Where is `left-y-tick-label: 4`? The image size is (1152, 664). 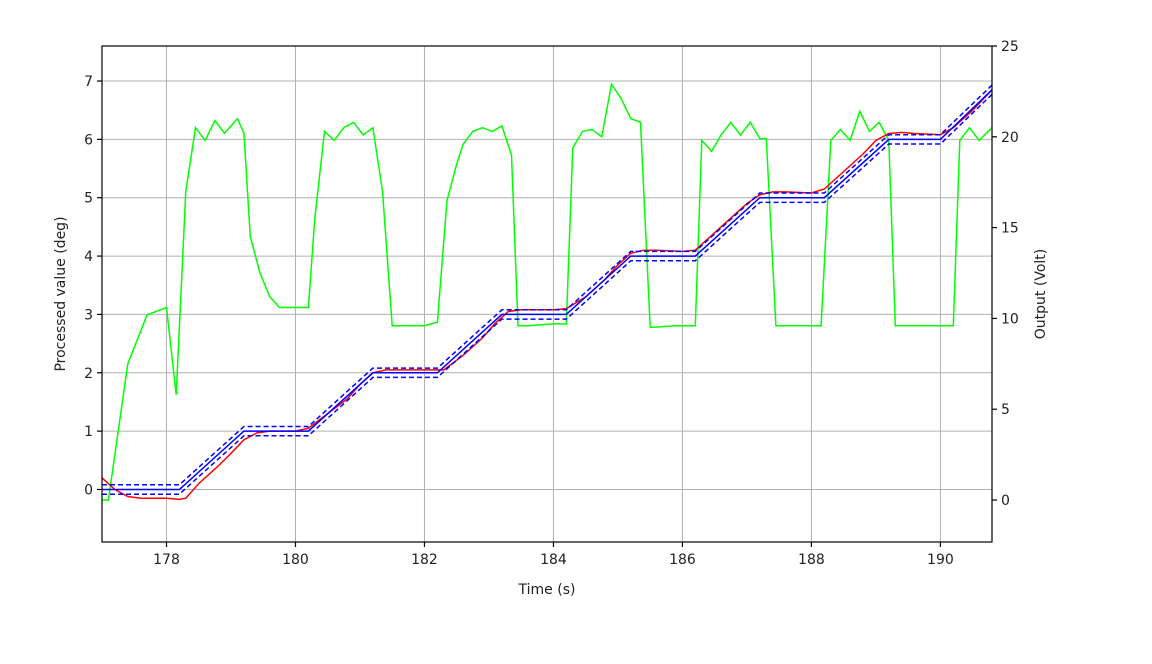
left-y-tick-label: 4 is located at coordinates (88, 257).